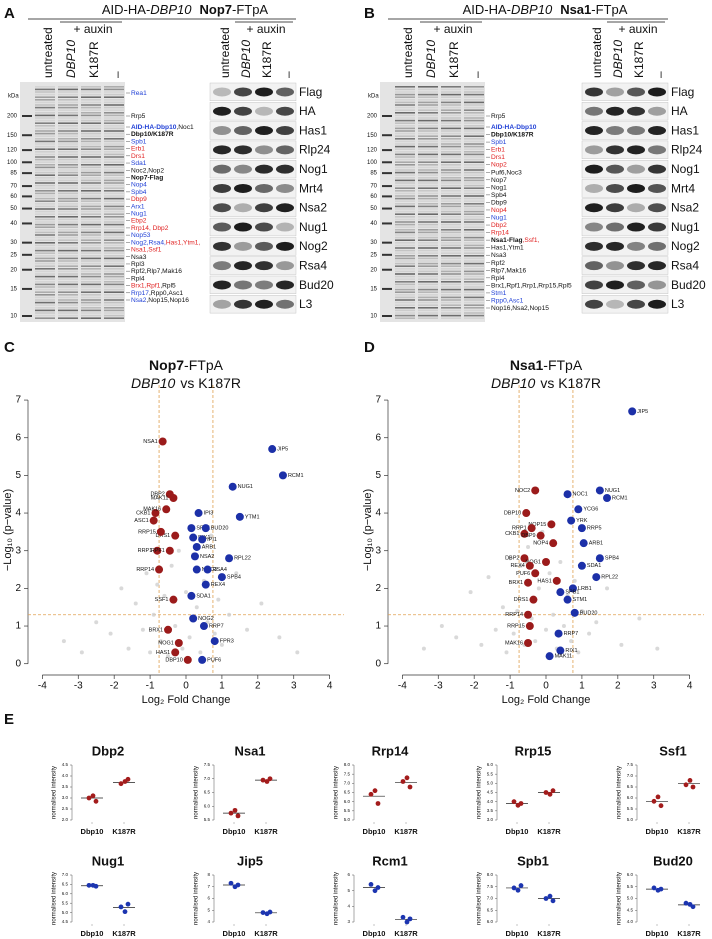  Describe the element at coordinates (42, 686) in the screenshot. I see `x-tick-label: -4` at that location.